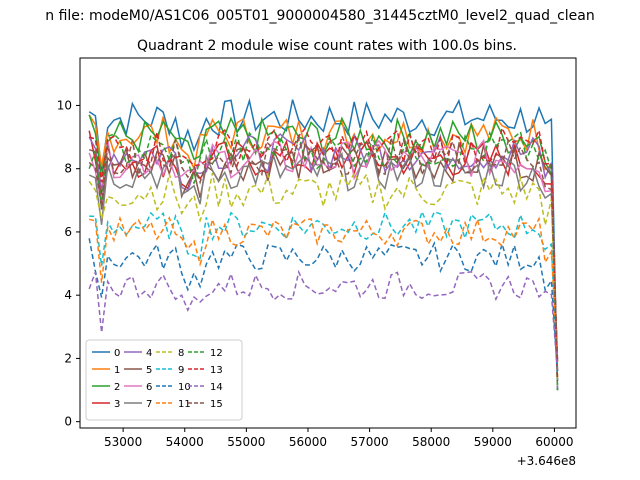 The height and width of the screenshot is (480, 640). Describe the element at coordinates (216, 370) in the screenshot. I see `legend-label-13: 13` at that location.